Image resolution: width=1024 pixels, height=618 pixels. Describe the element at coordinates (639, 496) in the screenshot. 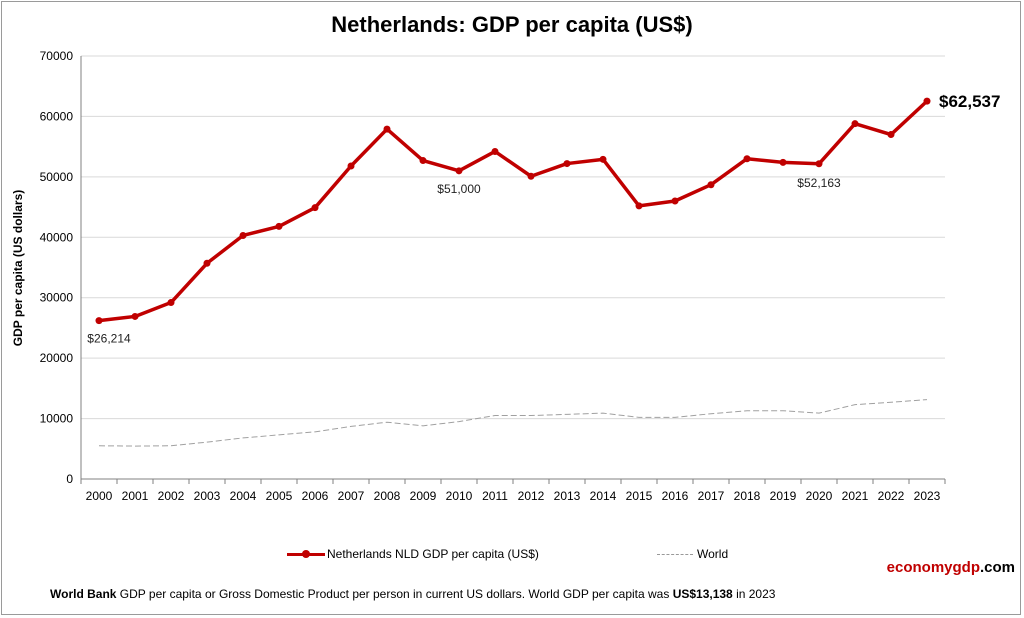

I see `x-tick-label: 2015` at that location.